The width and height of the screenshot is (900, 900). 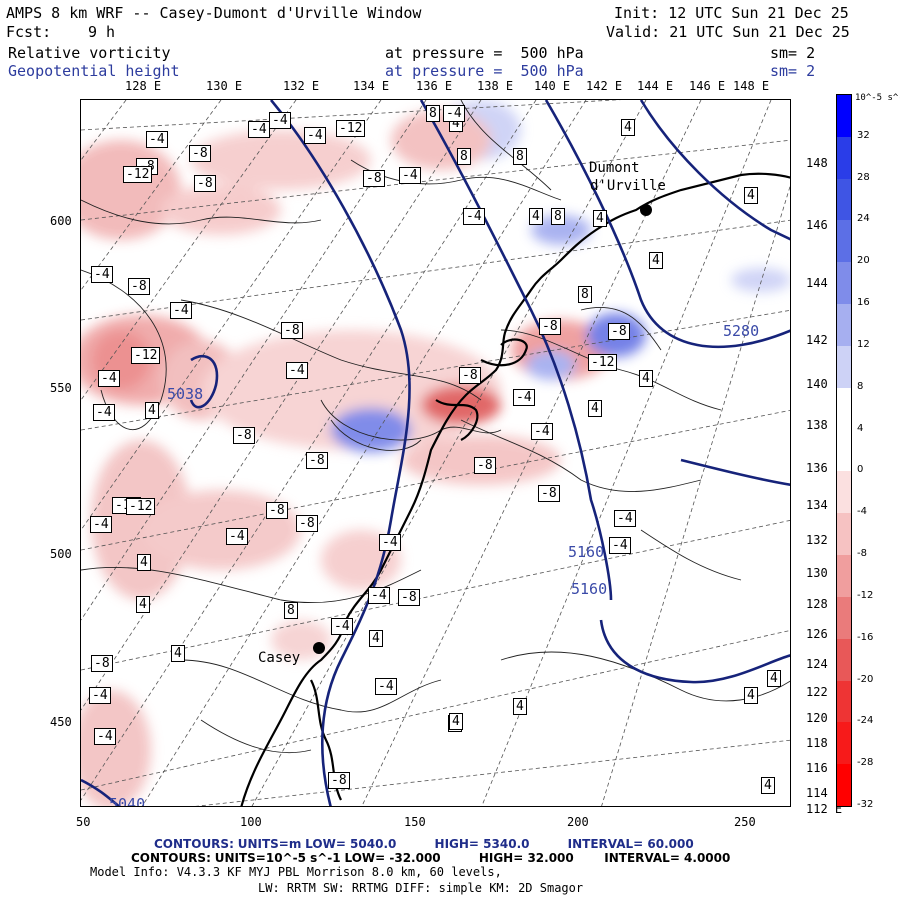 What do you see at coordinates (865, 804) in the screenshot?
I see `colorbar-tick-label: -32` at bounding box center [865, 804].